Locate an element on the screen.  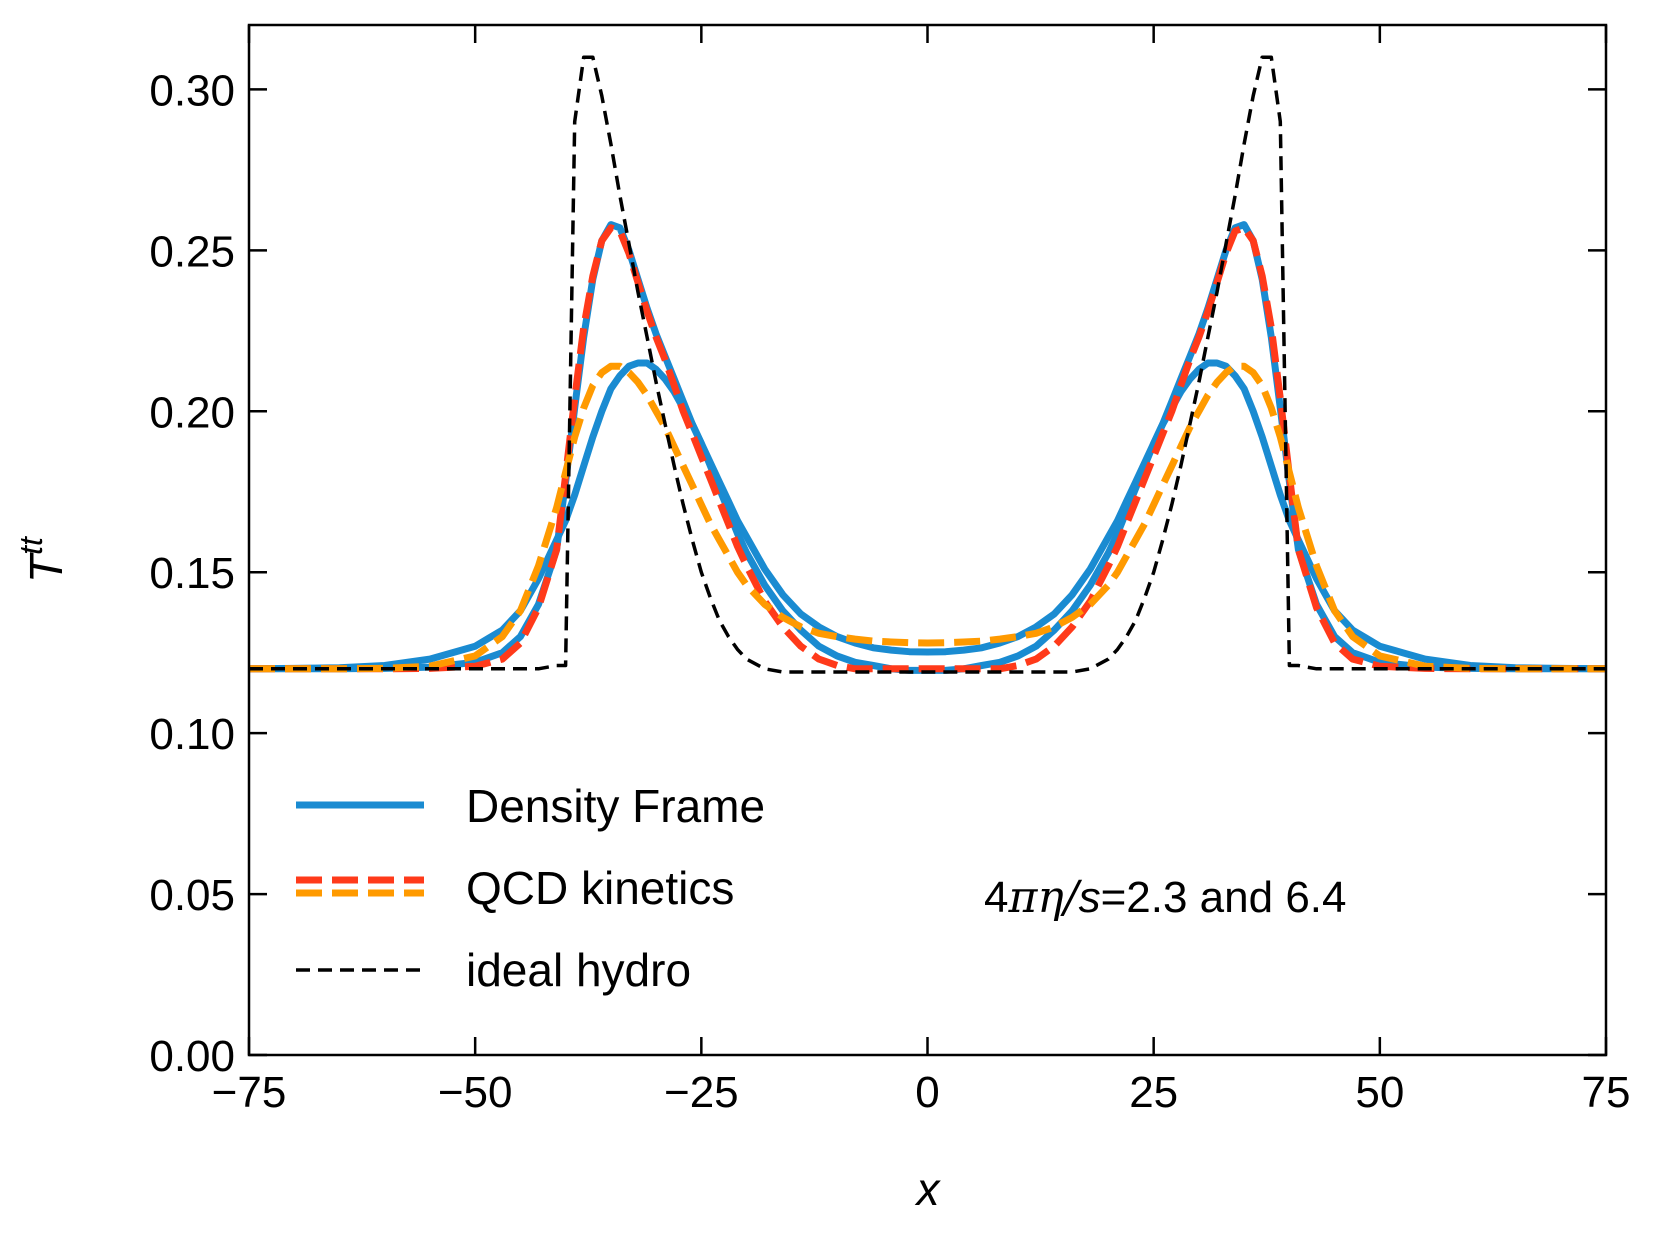
viscosity-annotation: 4πη/s=2.3 and 6.4 is located at coordinates (1165, 897).